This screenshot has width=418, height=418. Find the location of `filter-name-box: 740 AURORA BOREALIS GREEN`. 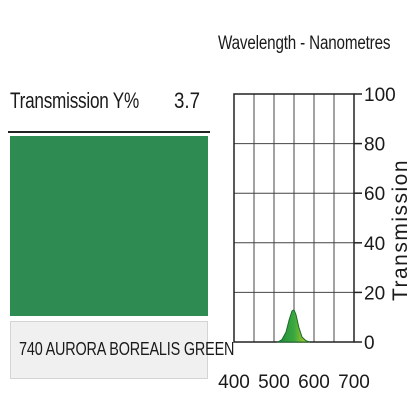

filter-name-box: 740 AURORA BOREALIS GREEN is located at coordinates (122, 350).